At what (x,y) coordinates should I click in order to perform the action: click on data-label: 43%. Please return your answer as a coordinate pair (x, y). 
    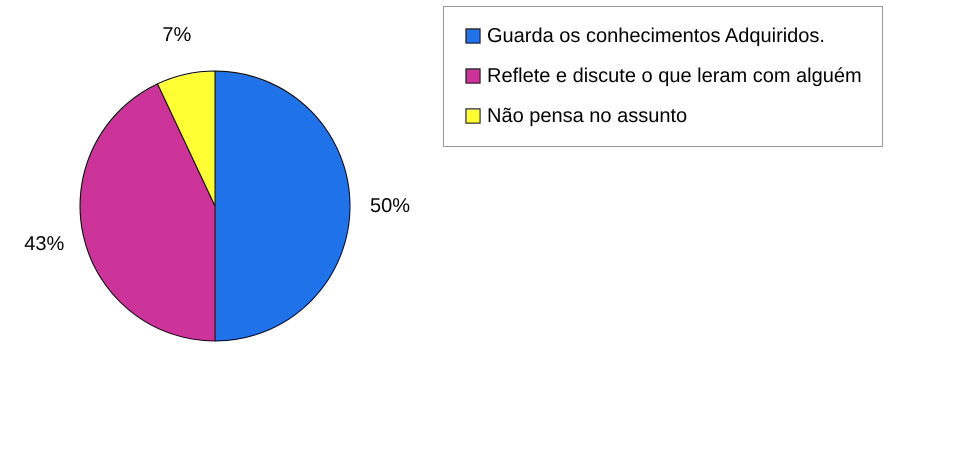
    Looking at the image, I should click on (44, 244).